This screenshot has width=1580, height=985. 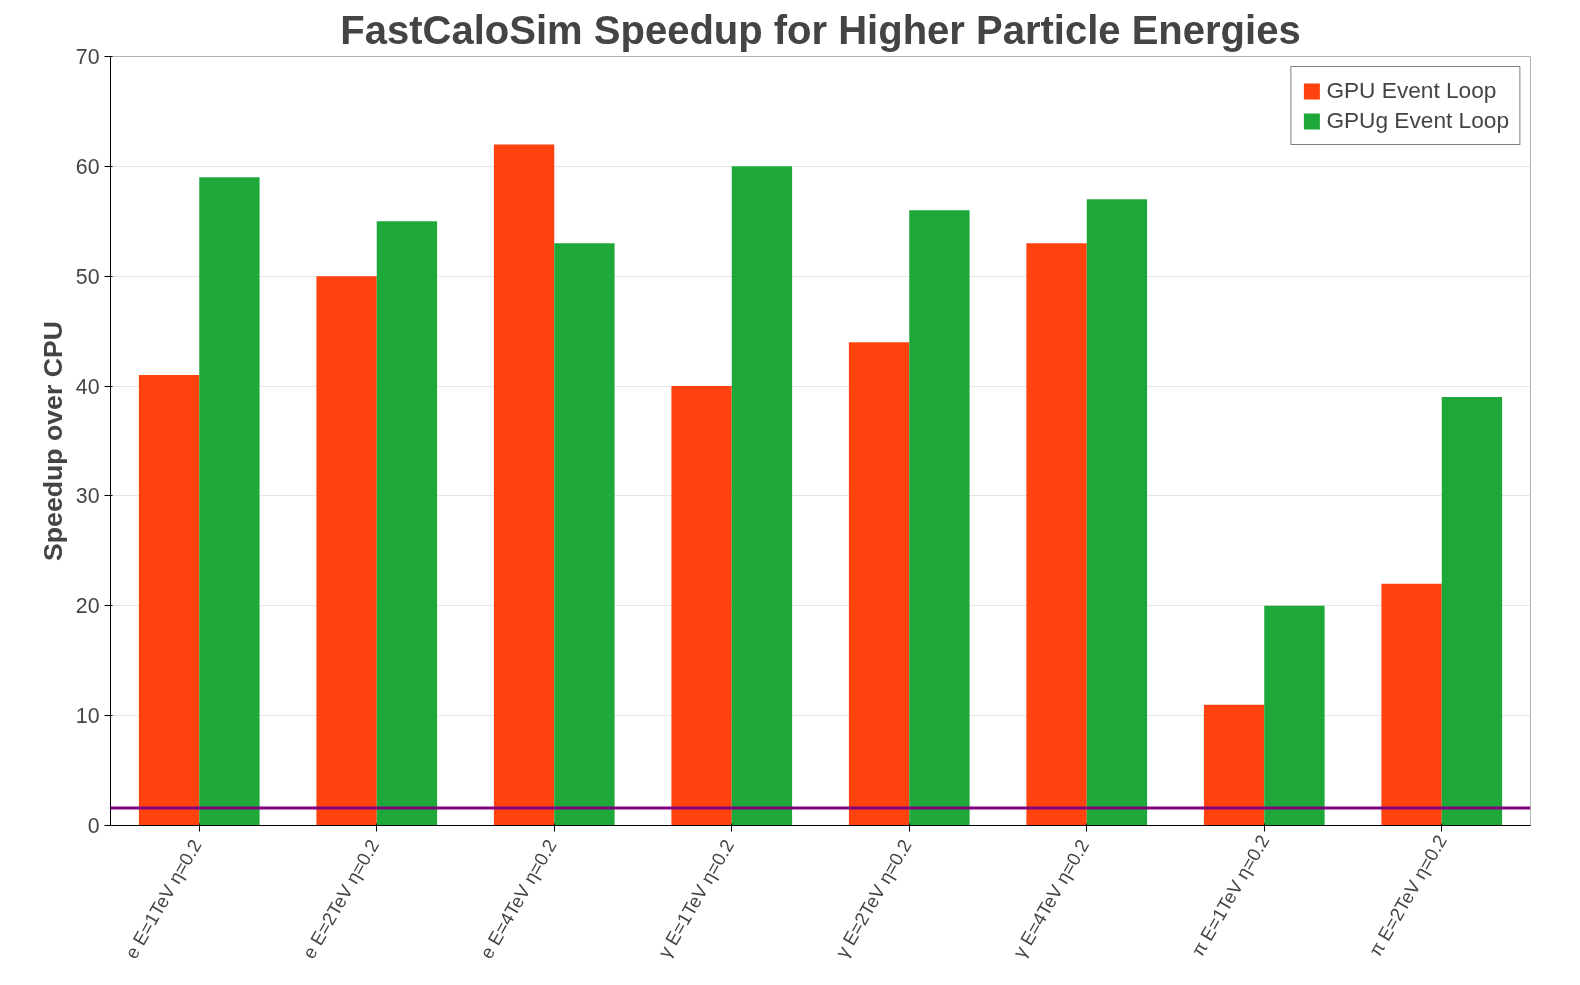 I want to click on y-tick-label: 70, so click(x=87, y=57).